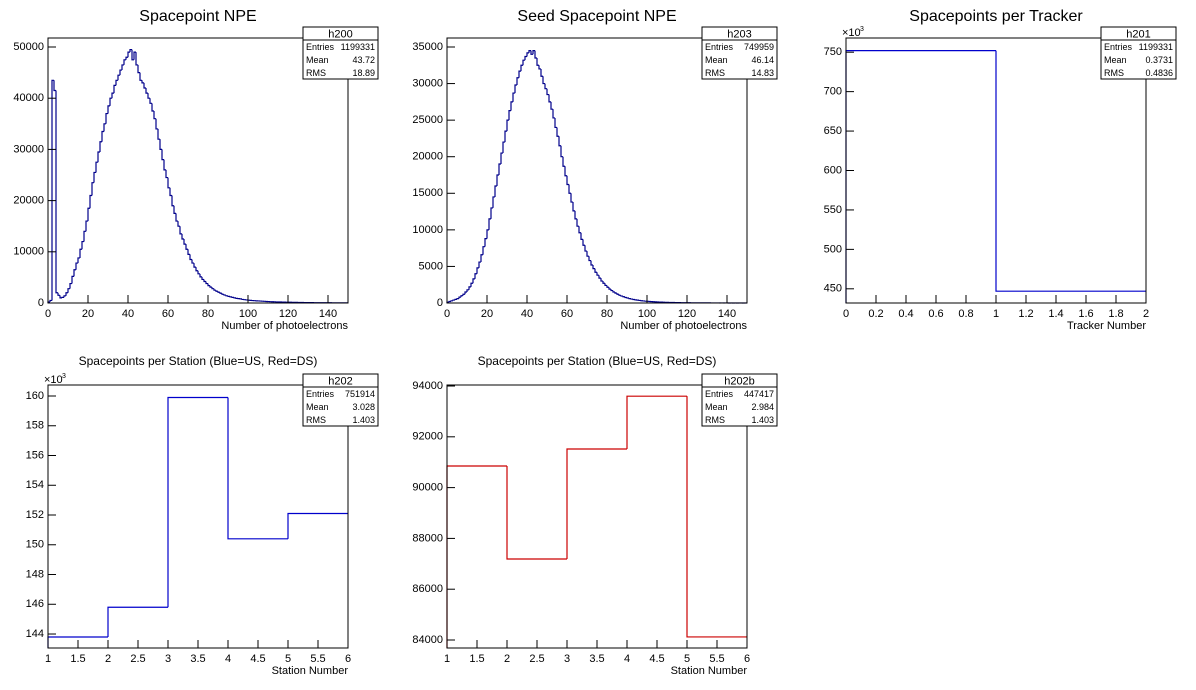 The height and width of the screenshot is (690, 1196). Describe the element at coordinates (833, 131) in the screenshot. I see `y-tick-label: 650` at that location.